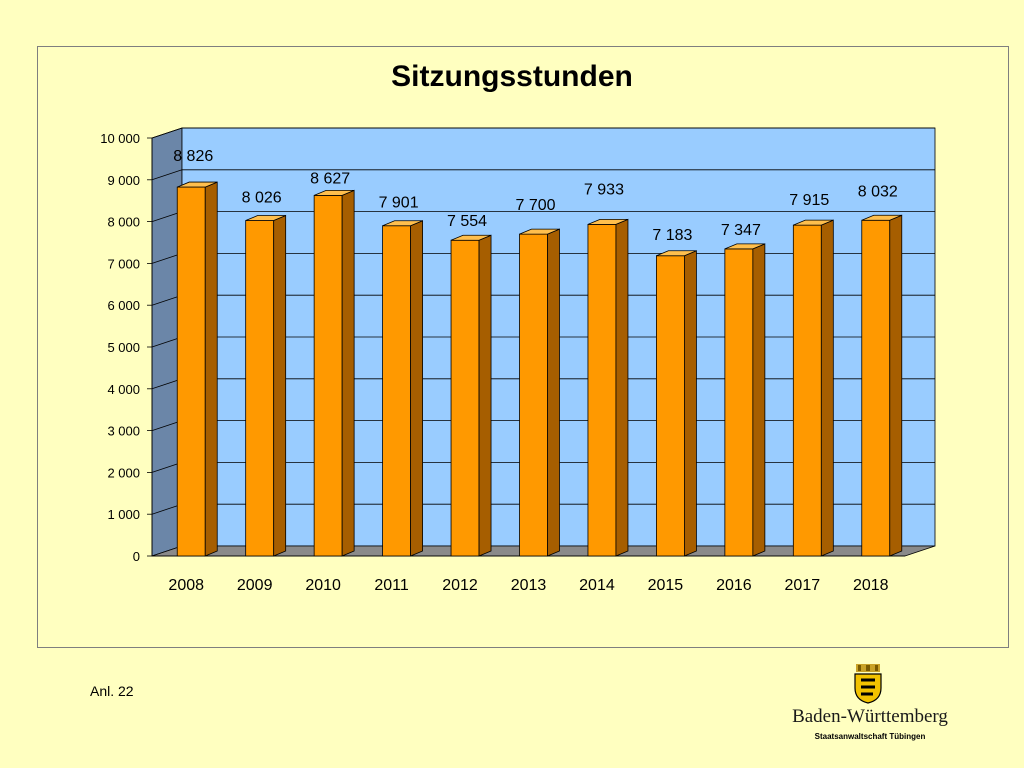 Image resolution: width=1024 pixels, height=768 pixels. Describe the element at coordinates (120, 138) in the screenshot. I see `y-tick-label: 10 000` at that location.